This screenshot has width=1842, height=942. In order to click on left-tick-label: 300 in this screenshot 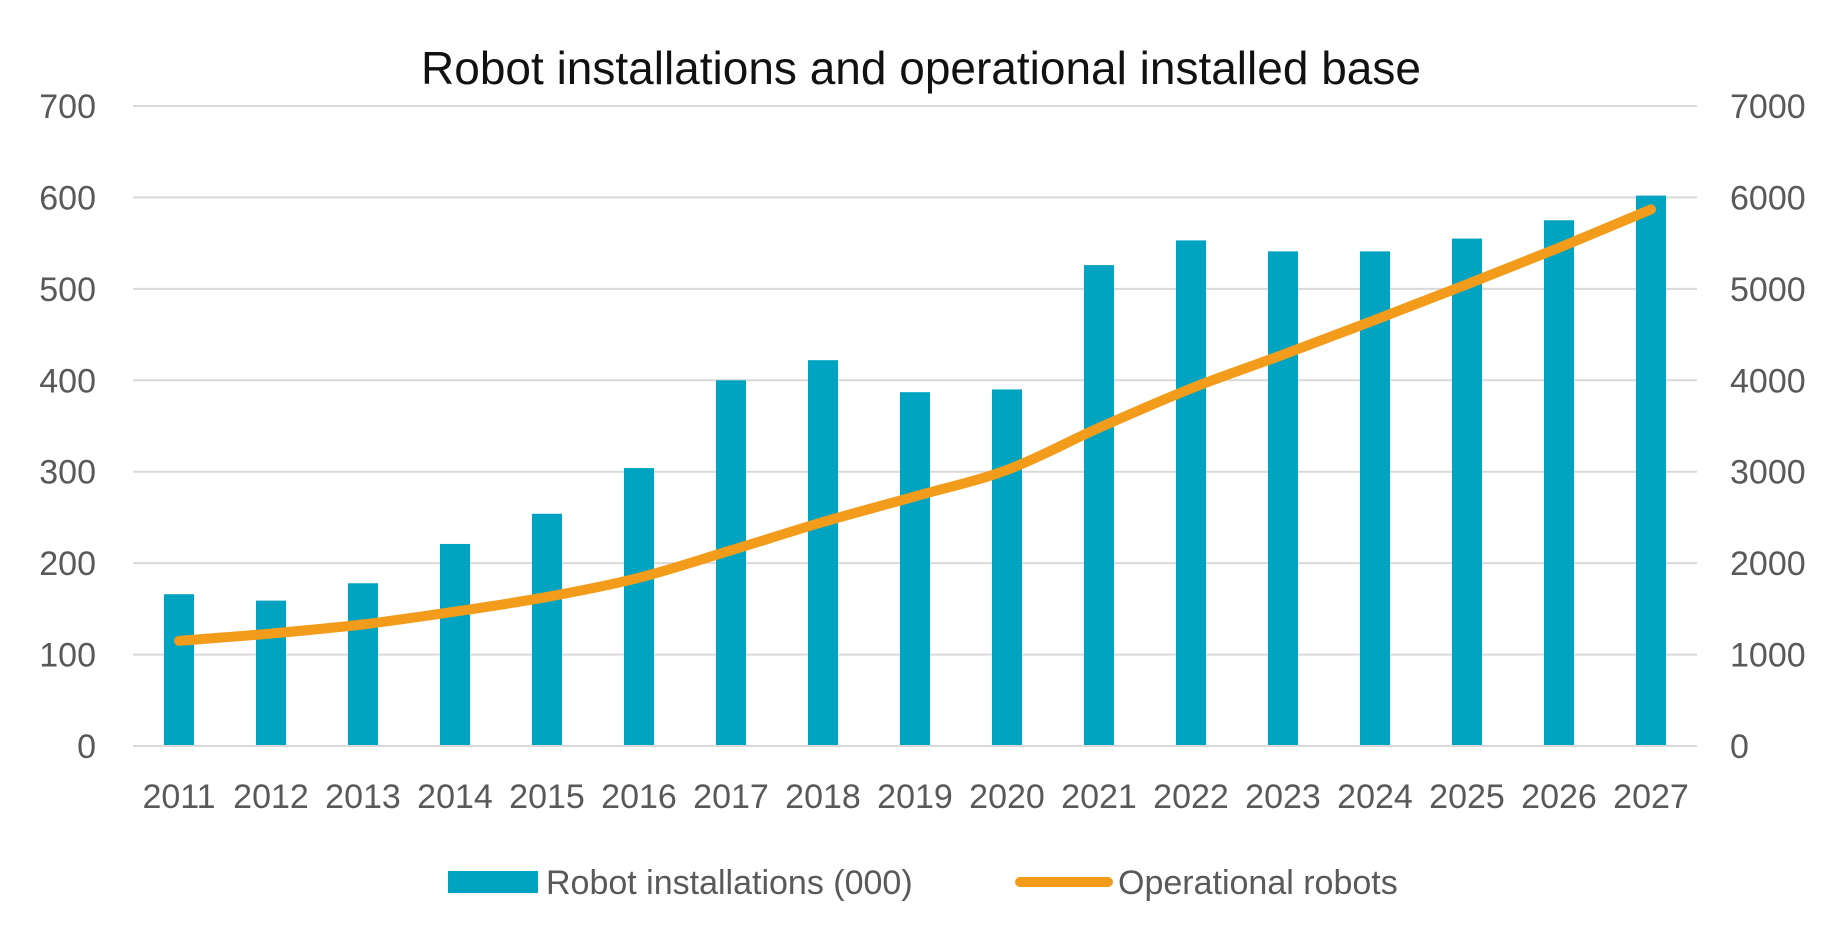, I will do `click(67, 473)`.